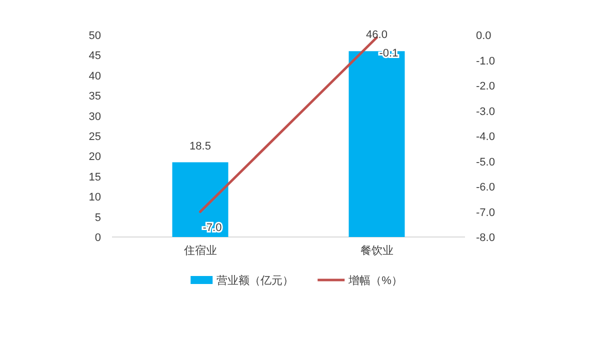  Describe the element at coordinates (377, 250) in the screenshot. I see `x-tick-label: 餐饮业` at that location.